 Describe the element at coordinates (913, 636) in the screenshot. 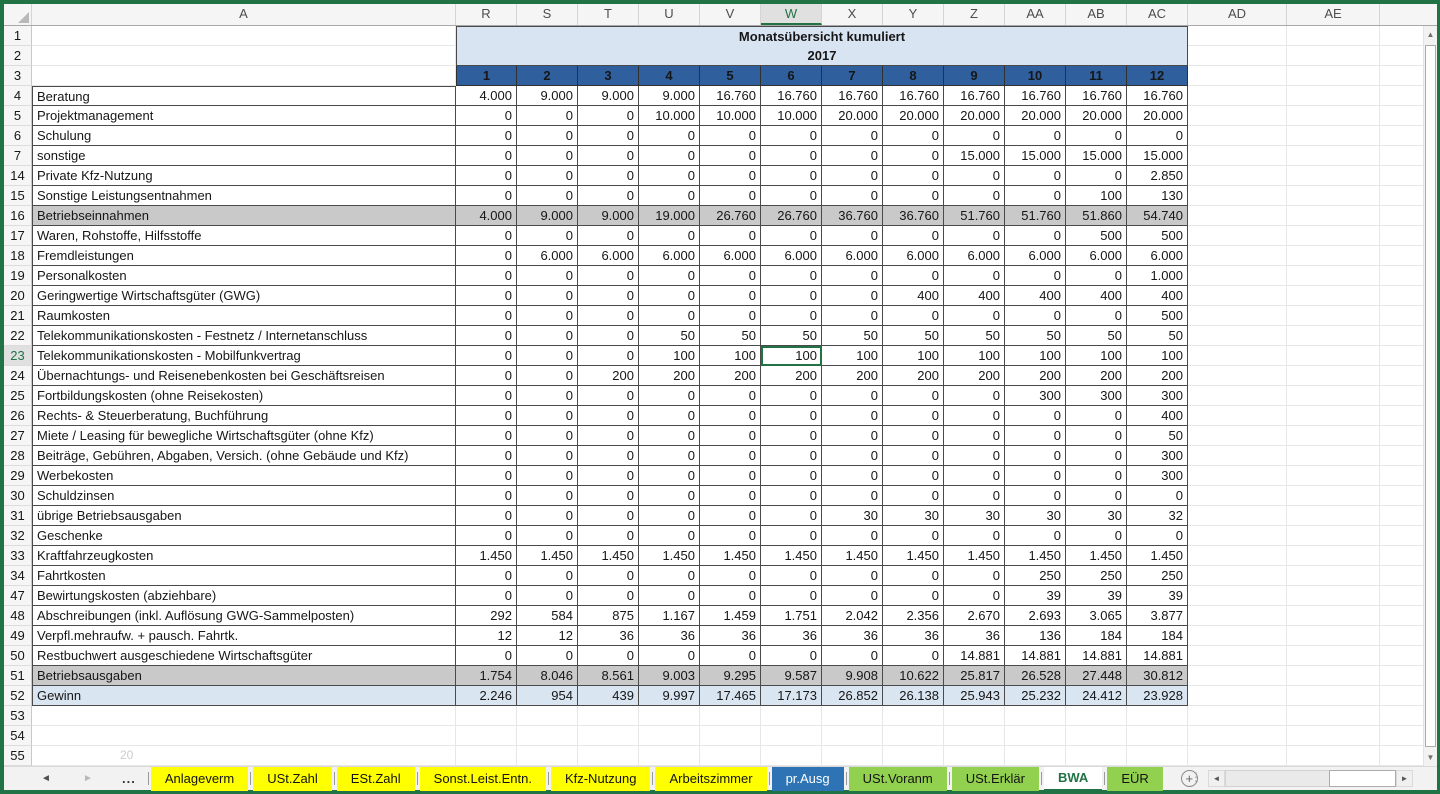

I see `value-cell: 36` at that location.